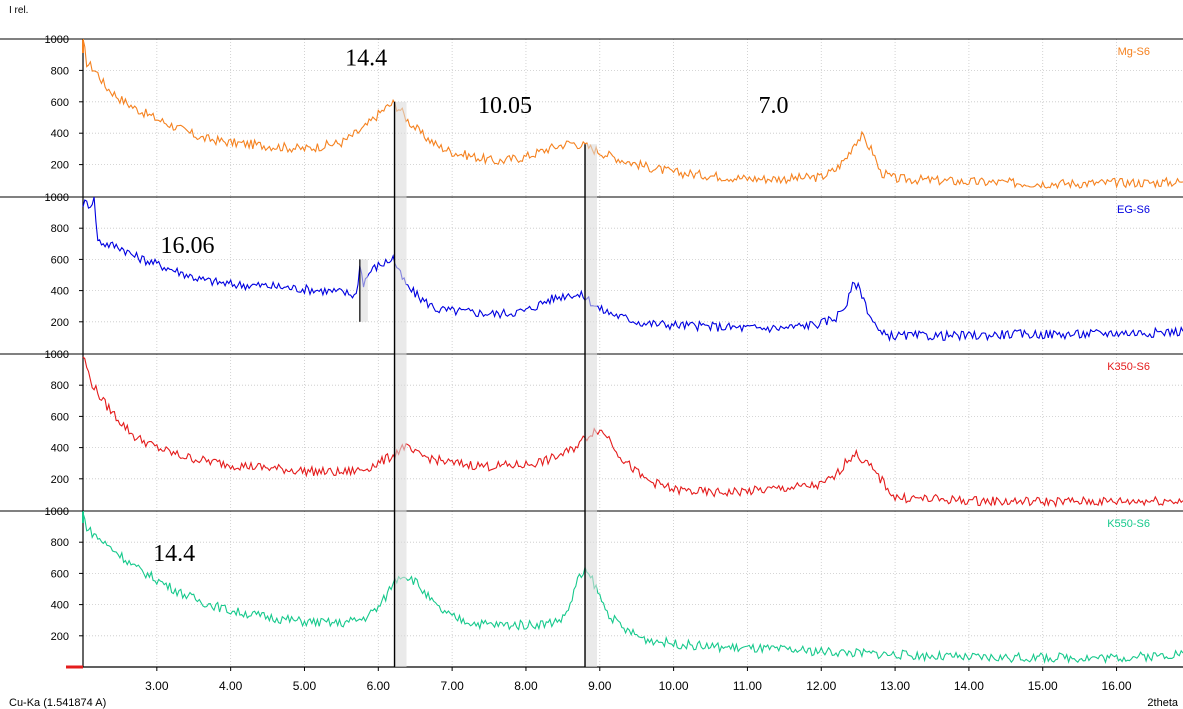  I want to click on series-label: K350-S6, so click(1128, 367).